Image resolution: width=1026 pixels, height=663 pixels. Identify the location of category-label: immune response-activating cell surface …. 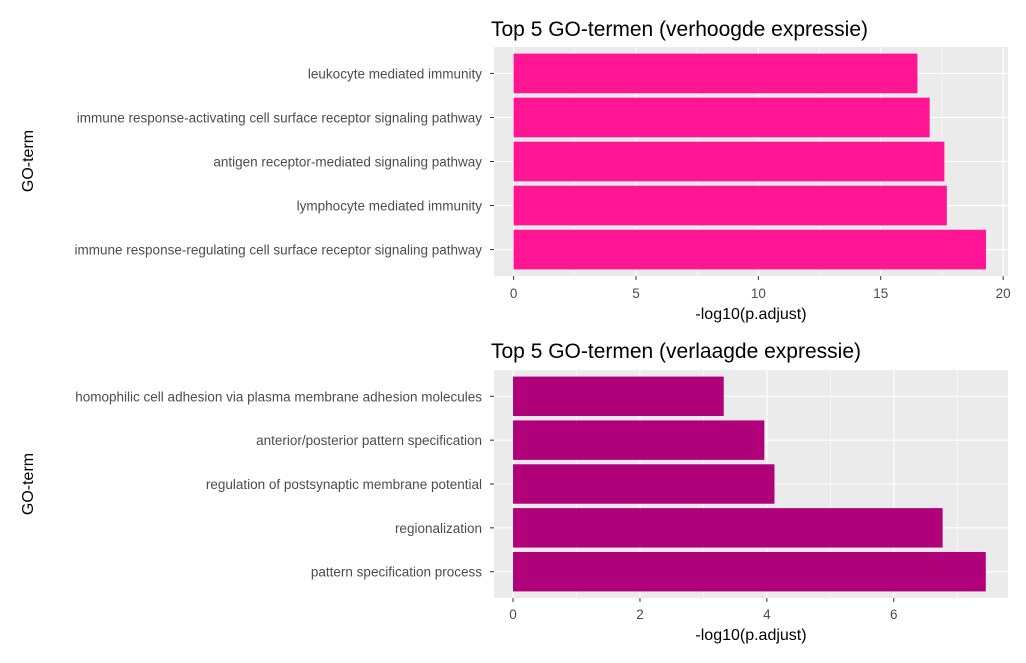
(279, 117).